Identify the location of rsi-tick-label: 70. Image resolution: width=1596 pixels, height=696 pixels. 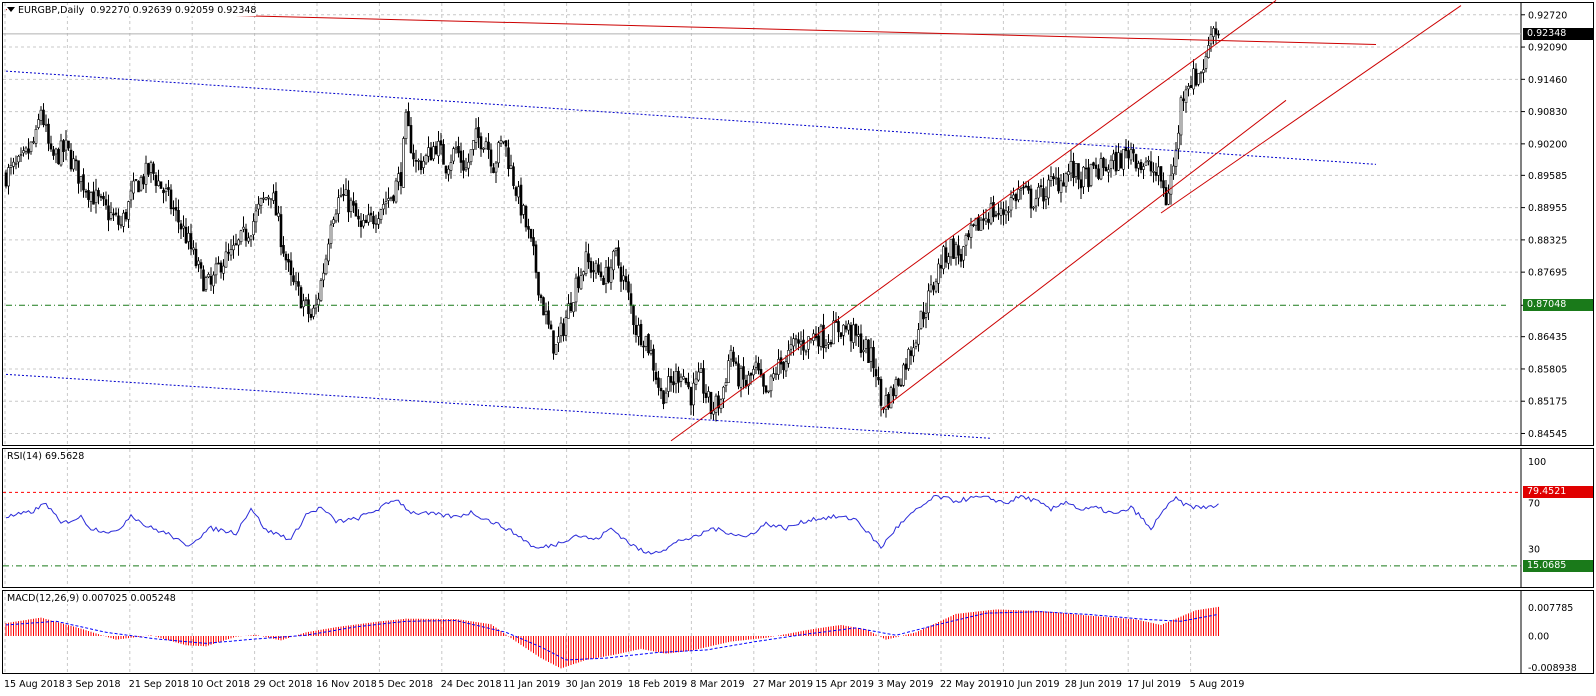
(1534, 504).